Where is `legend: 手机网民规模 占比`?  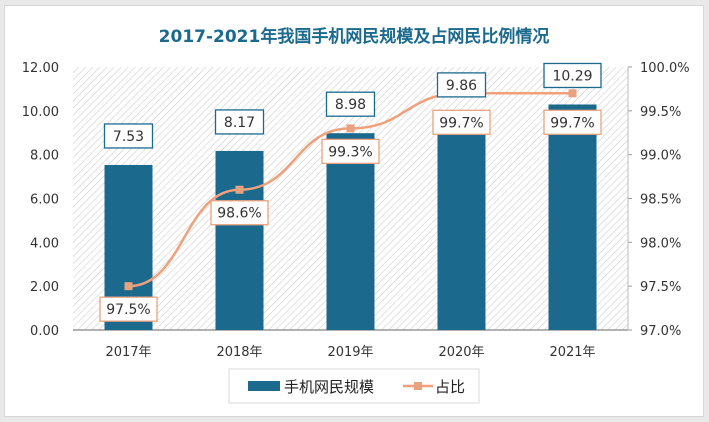
legend: 手机网民规模 占比 is located at coordinates (354, 386).